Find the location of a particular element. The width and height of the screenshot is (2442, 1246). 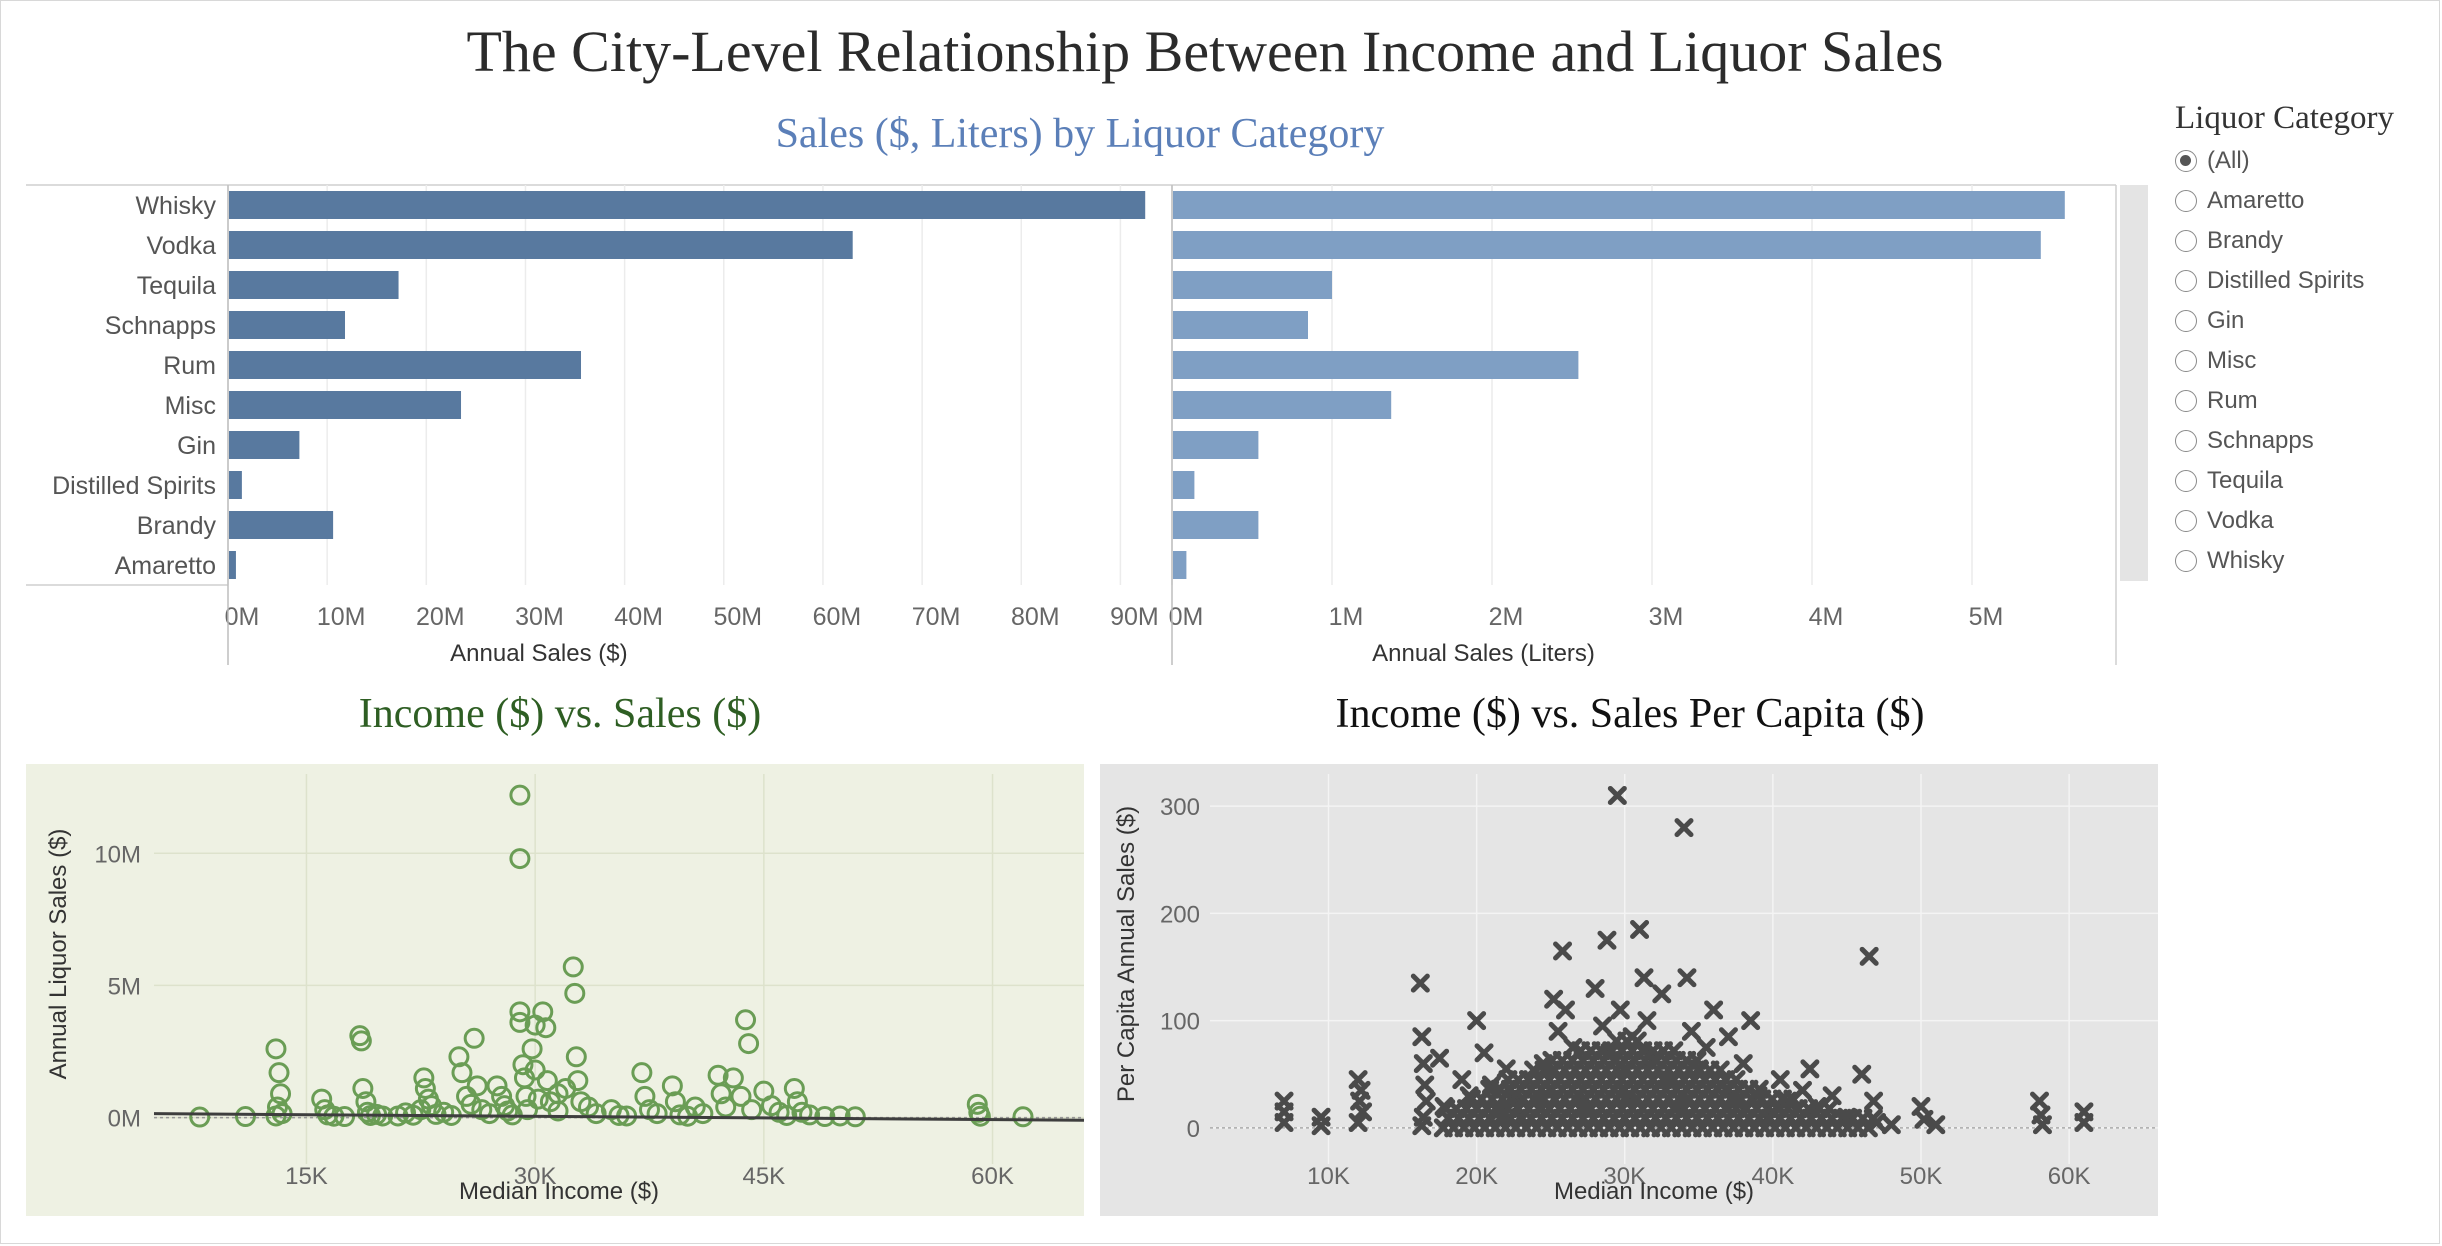

category-label: Gin is located at coordinates (196, 446).